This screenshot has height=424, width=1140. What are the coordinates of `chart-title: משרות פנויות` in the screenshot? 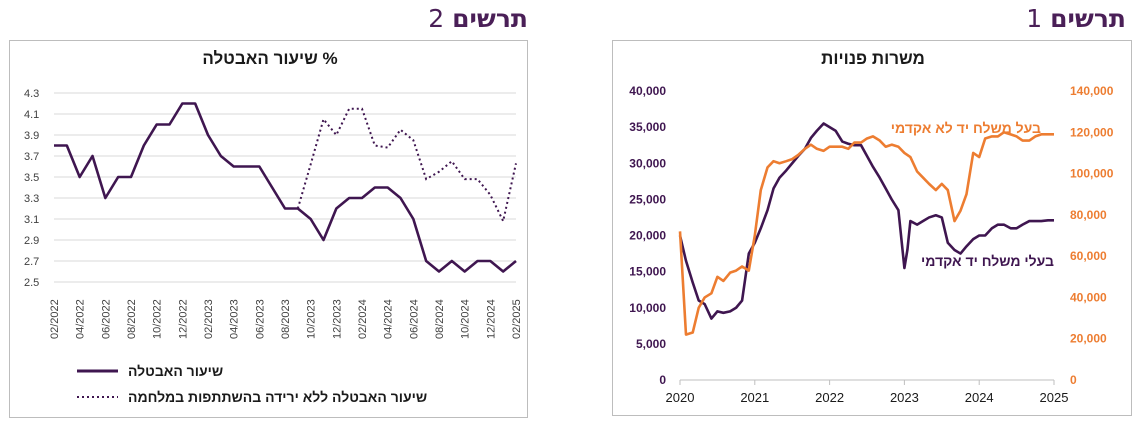 It's located at (873, 58).